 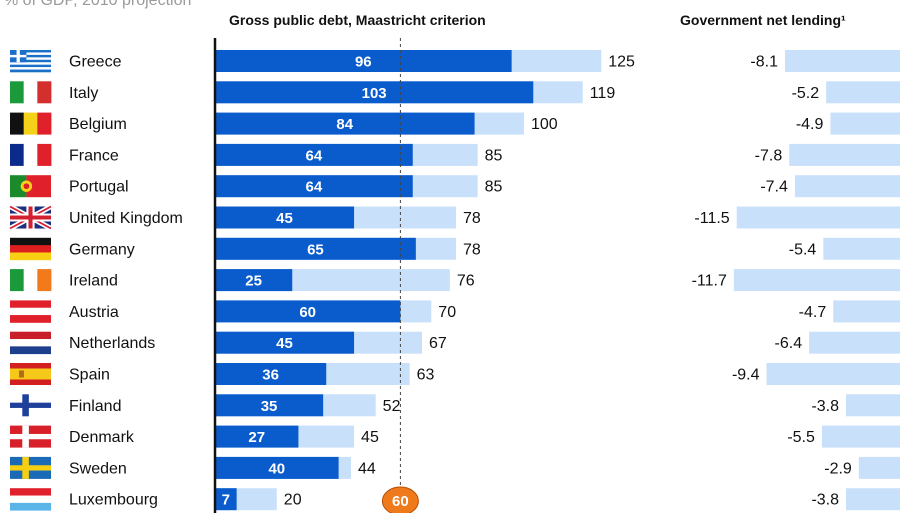 What do you see at coordinates (806, 93) in the screenshot?
I see `lending-bar-label: -5.2` at bounding box center [806, 93].